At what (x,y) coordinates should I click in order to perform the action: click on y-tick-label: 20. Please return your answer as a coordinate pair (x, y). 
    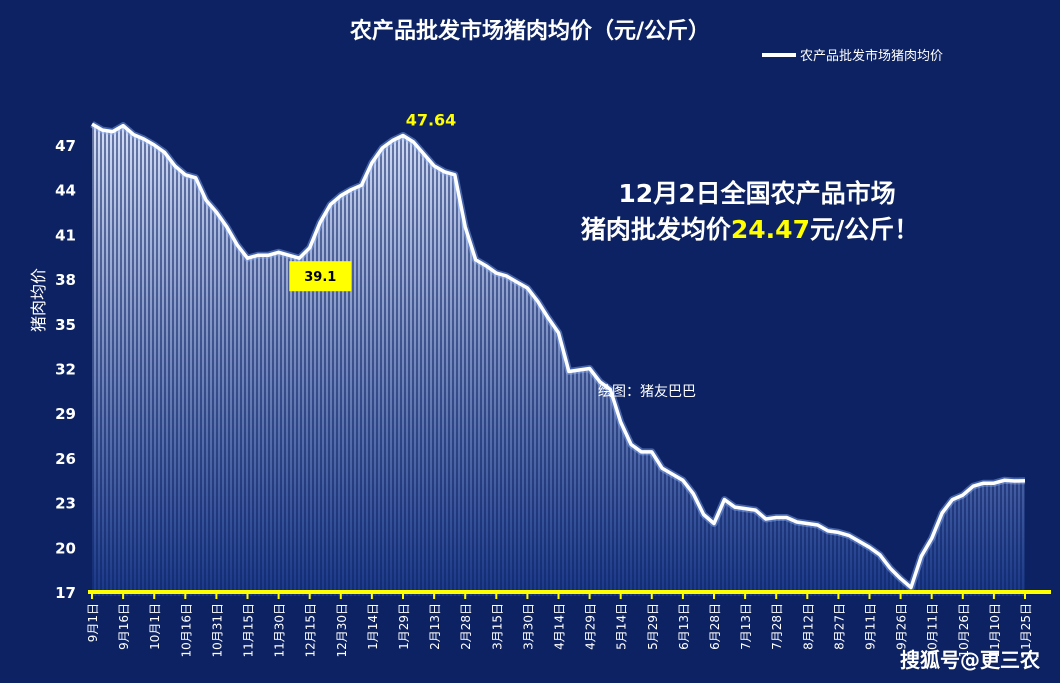
    Looking at the image, I should click on (65, 548).